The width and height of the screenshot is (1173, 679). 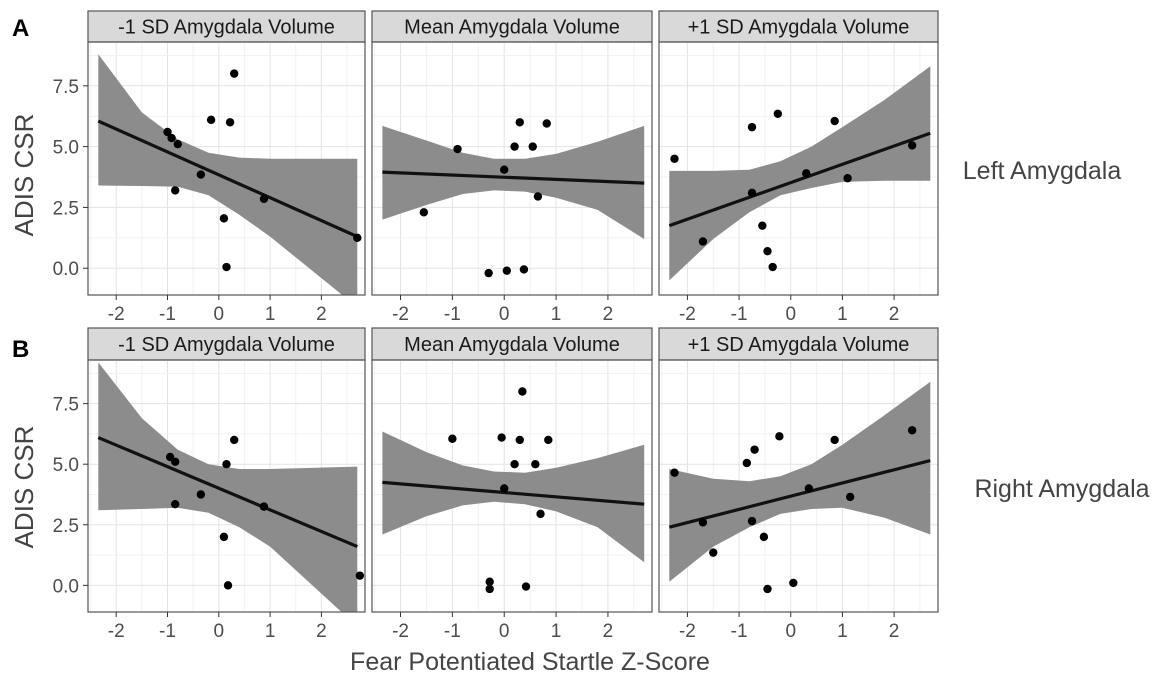 I want to click on facet-panel: +1 SD Amygdala Volume -2 -1 0 1 2, so click(x=798, y=484).